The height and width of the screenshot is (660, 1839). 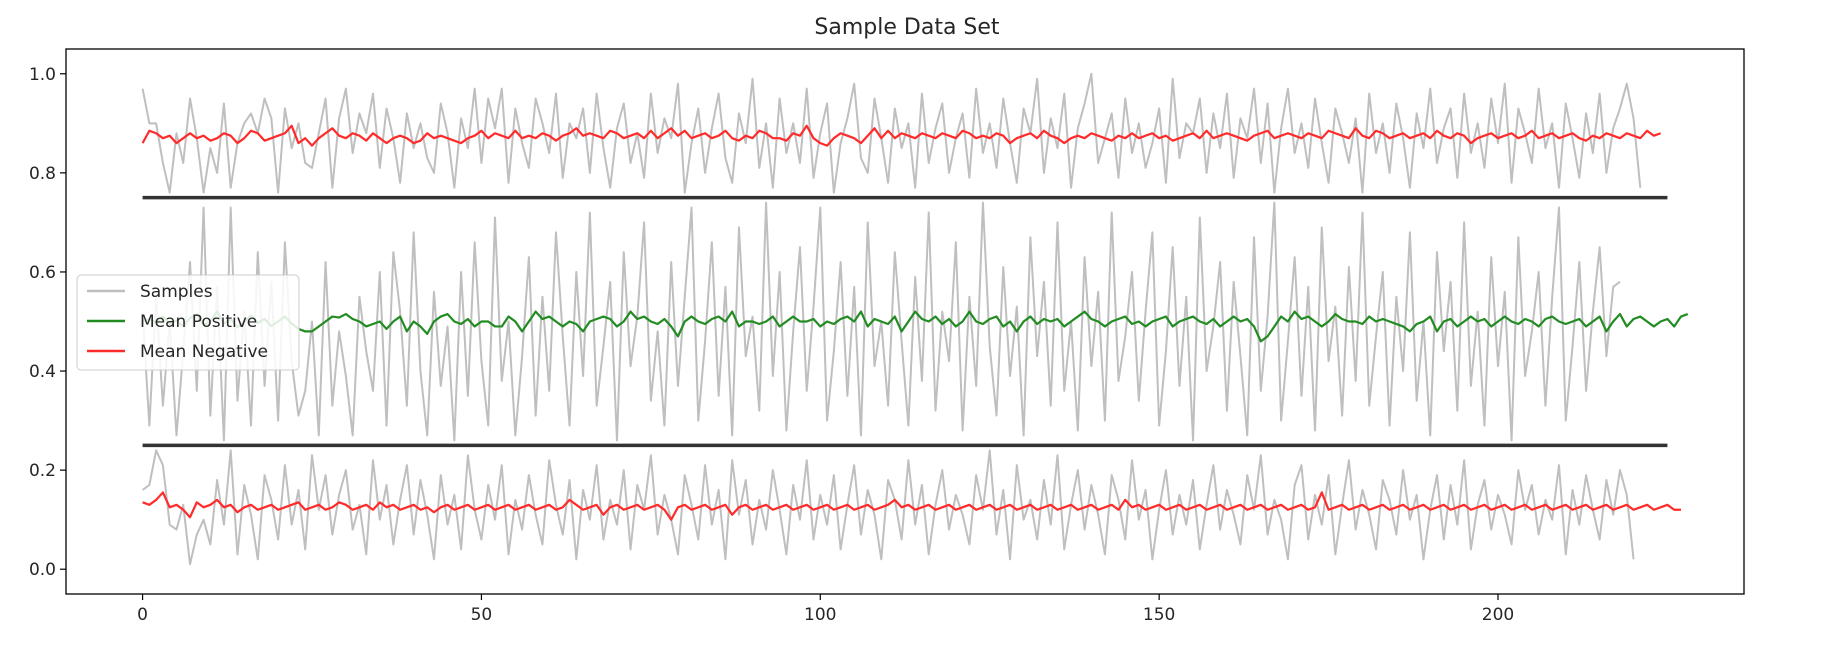 I want to click on legend-label-mean-negative: Mean Negative, so click(x=204, y=352).